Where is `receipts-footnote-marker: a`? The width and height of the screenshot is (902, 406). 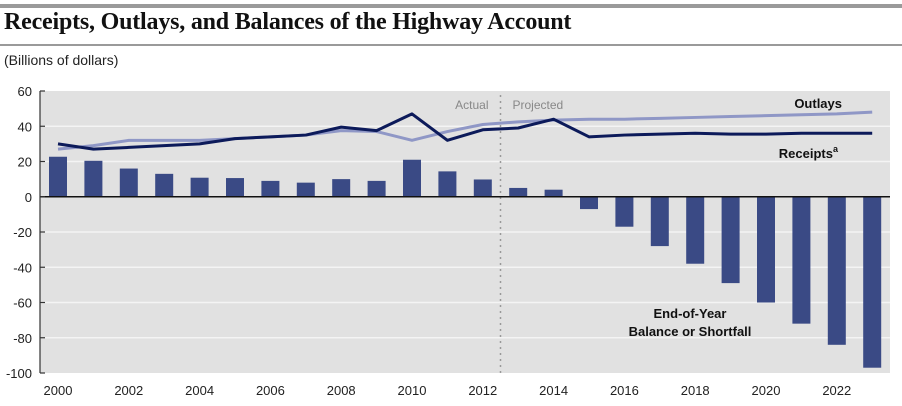
receipts-footnote-marker: a is located at coordinates (836, 149).